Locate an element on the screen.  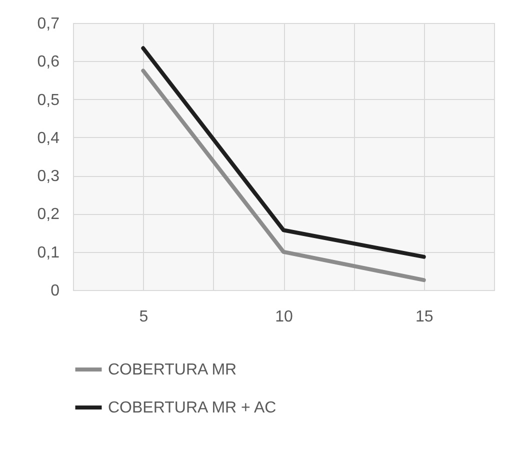
y-tick-label: 0 is located at coordinates (55, 291).